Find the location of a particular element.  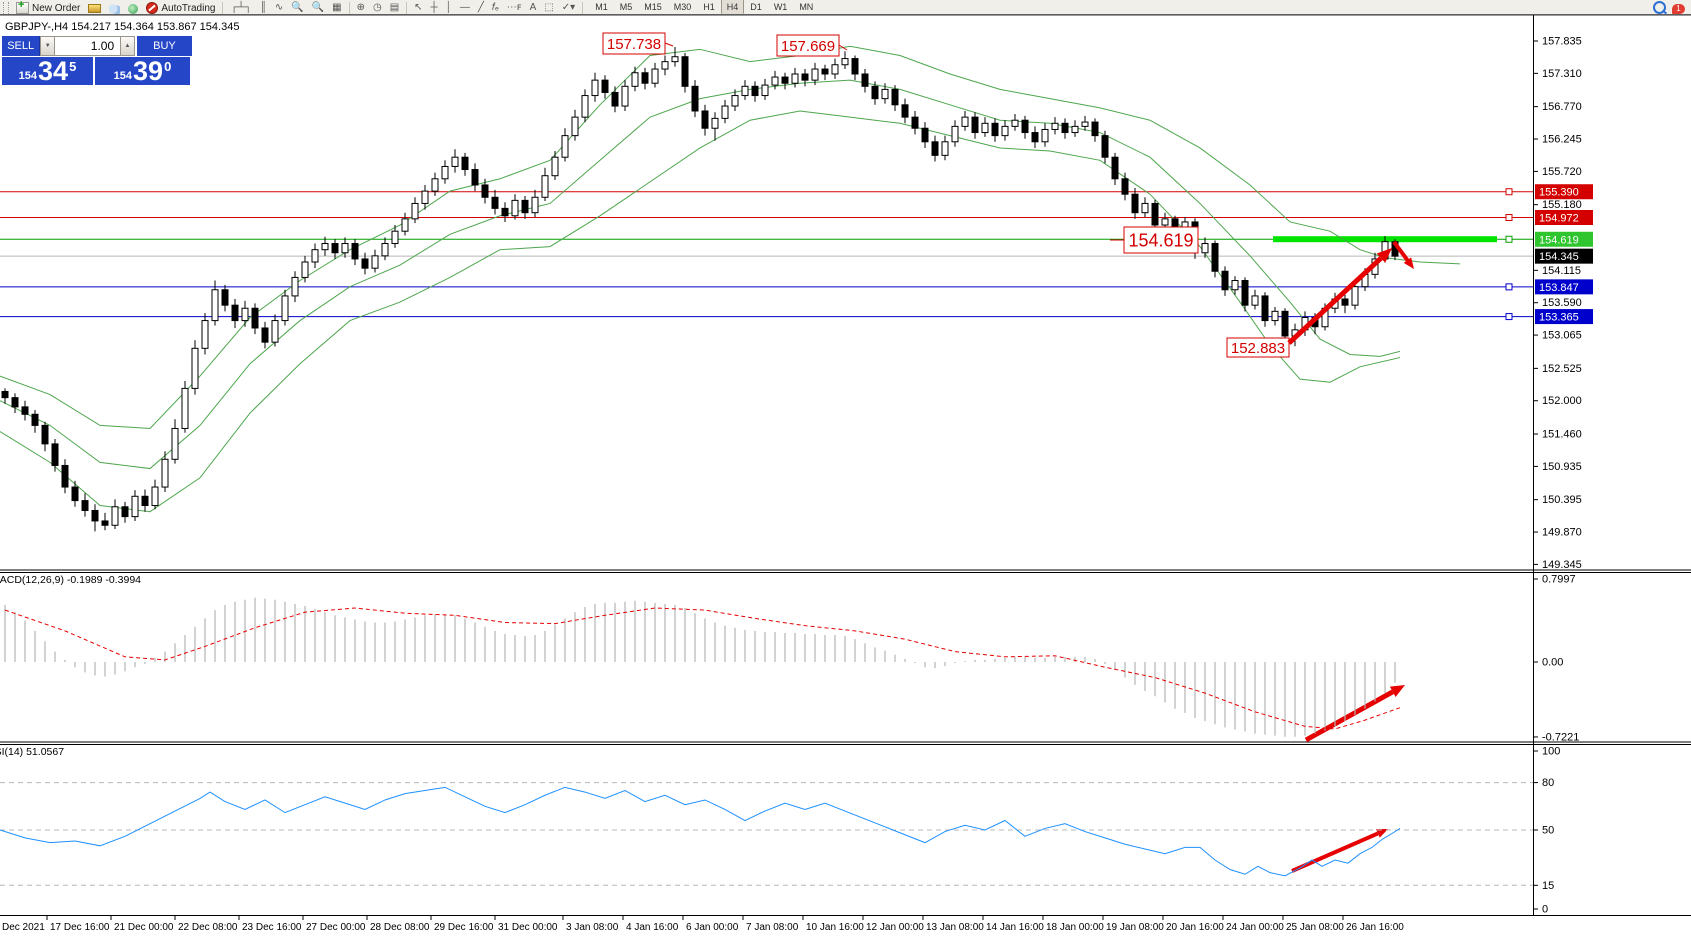

periods-button: ◷ is located at coordinates (377, 7).